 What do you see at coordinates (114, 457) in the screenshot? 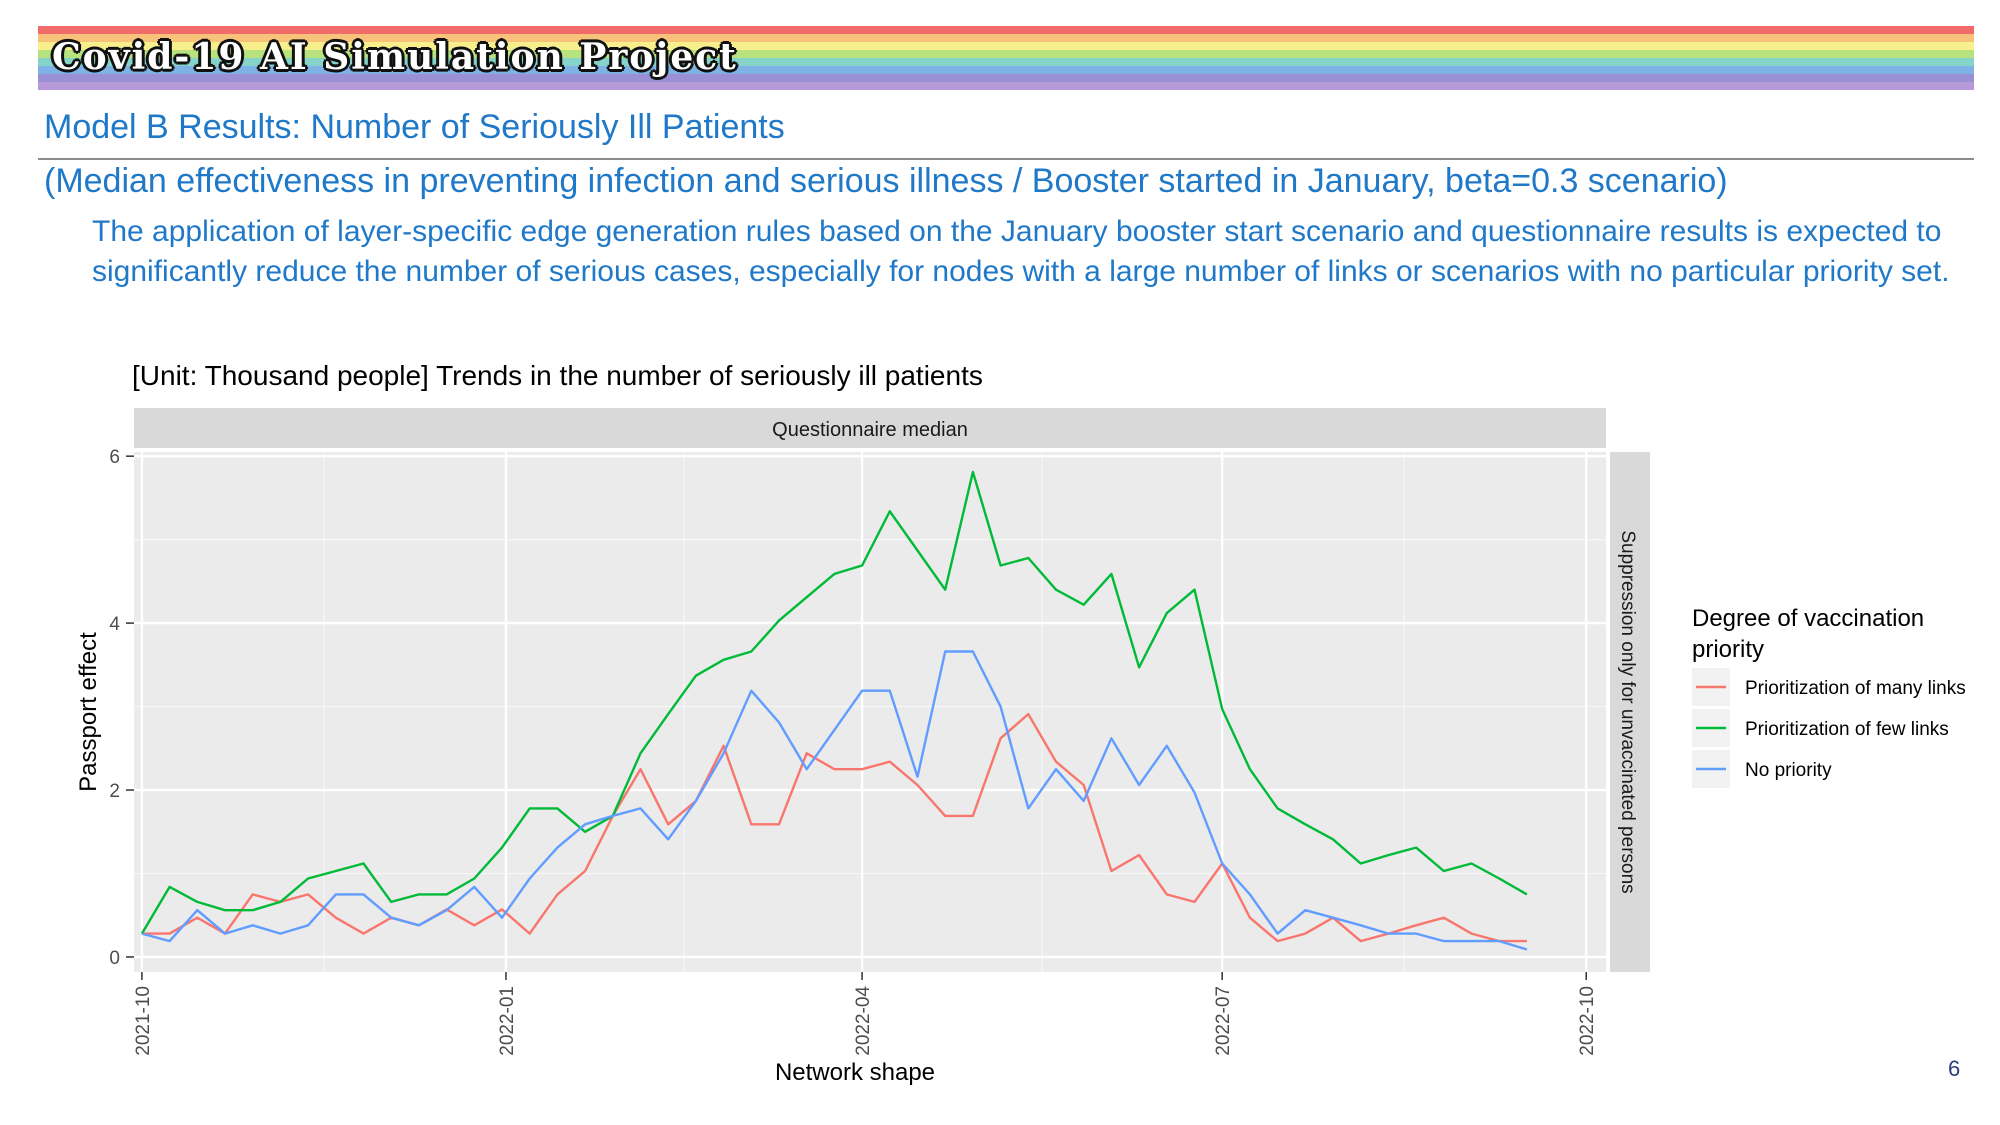
I see `y-tick-label: 6` at bounding box center [114, 457].